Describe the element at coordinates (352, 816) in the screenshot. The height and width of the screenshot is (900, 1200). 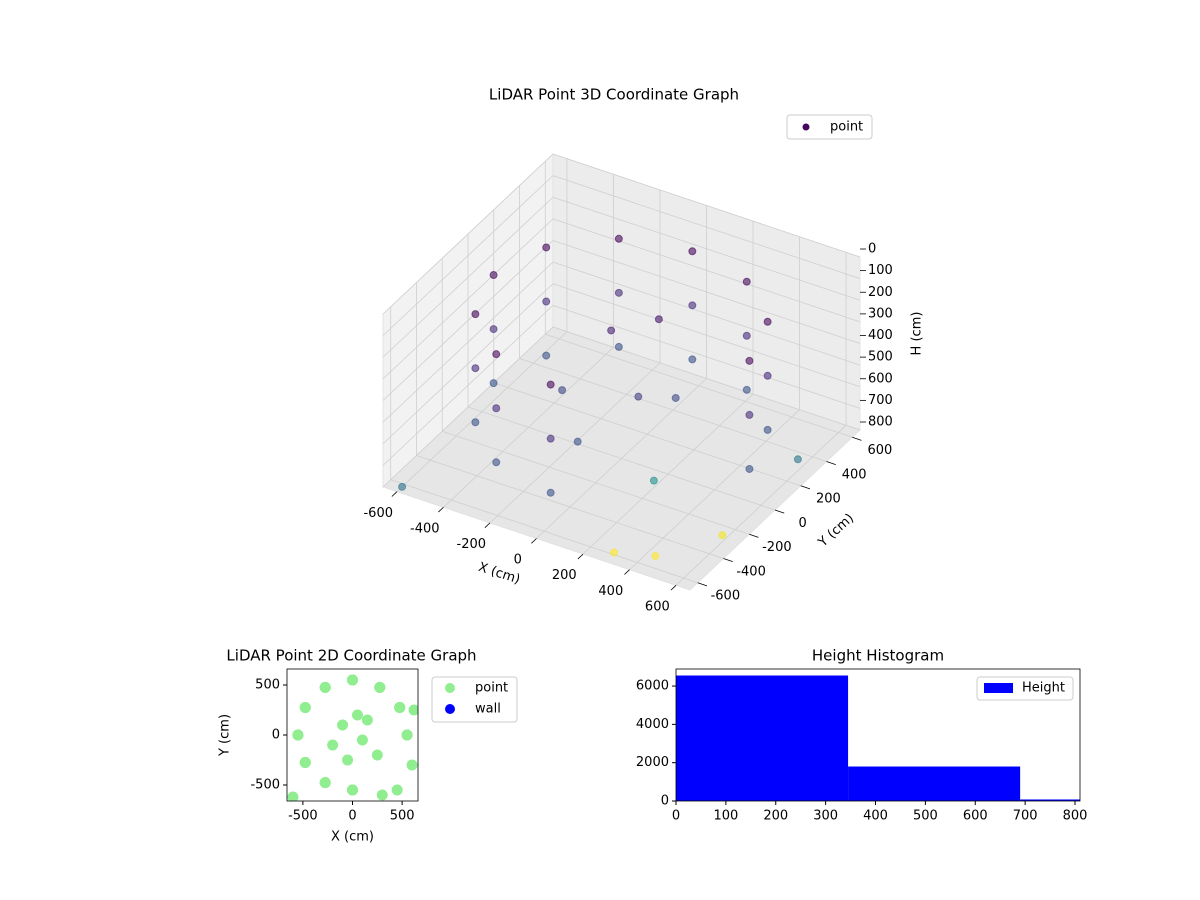
I see `x-tick-label: 0` at that location.